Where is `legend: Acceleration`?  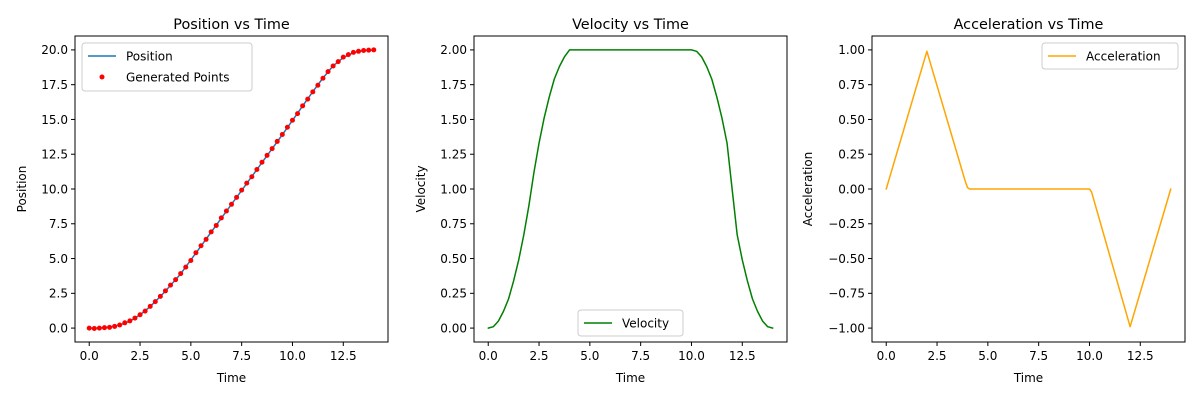
legend: Acceleration is located at coordinates (1110, 56).